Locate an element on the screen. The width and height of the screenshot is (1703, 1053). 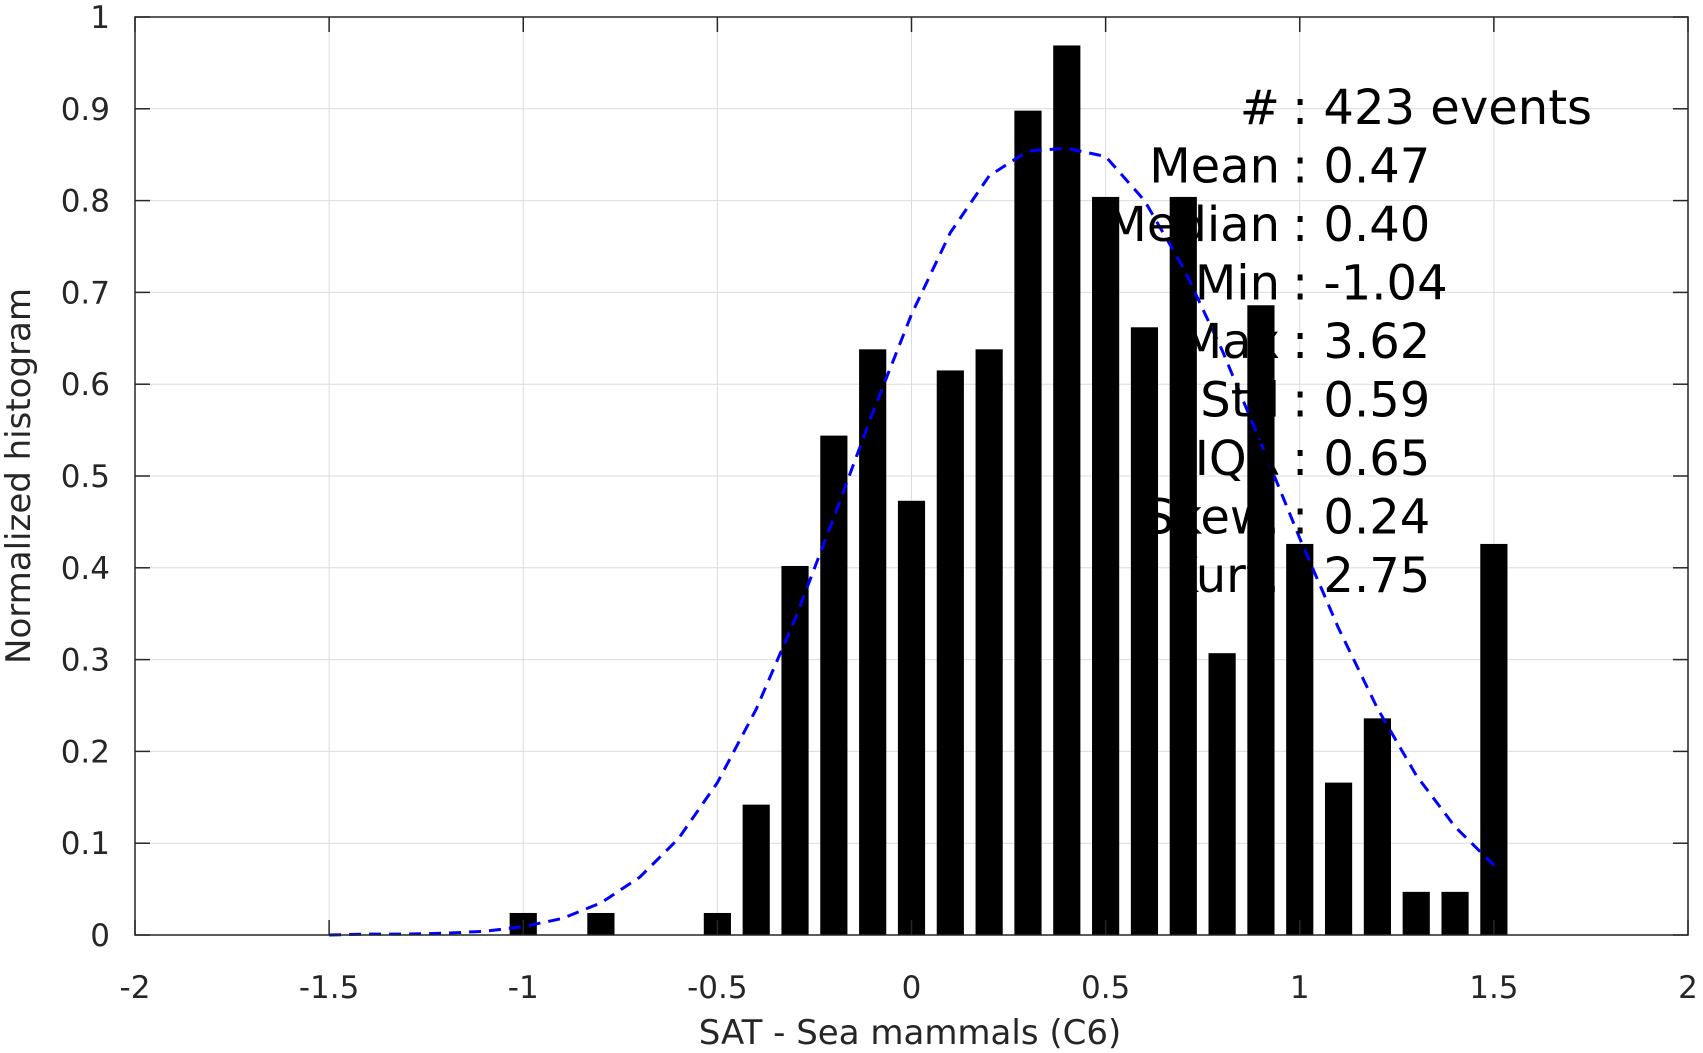
stat-label: Min is located at coordinates (1237, 284).